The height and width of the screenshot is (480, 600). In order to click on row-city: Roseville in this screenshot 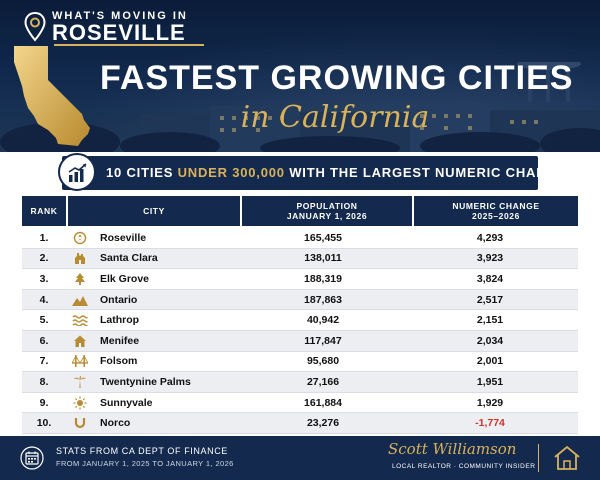, I will do `click(152, 238)`.